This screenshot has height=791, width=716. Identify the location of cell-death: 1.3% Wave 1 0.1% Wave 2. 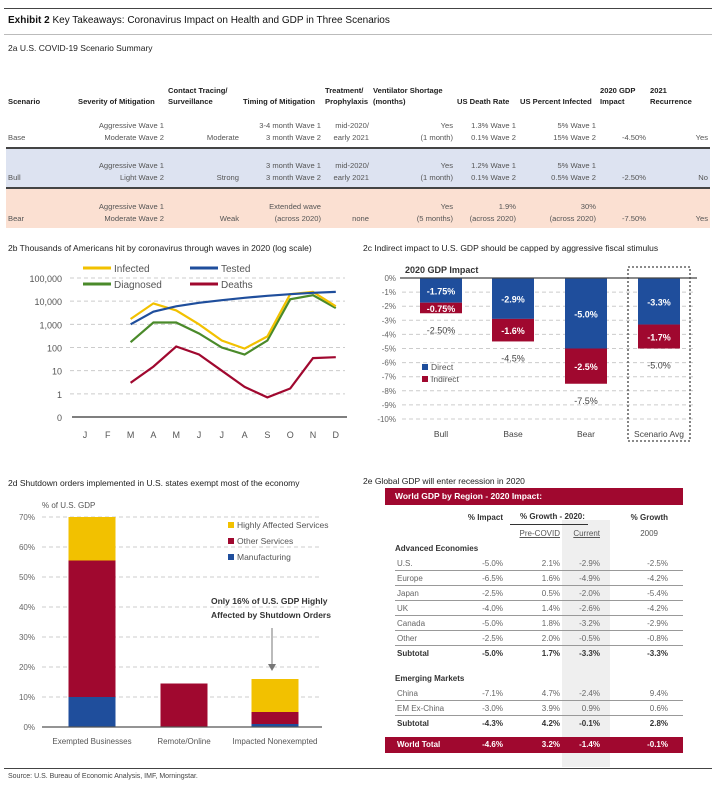
(486, 128).